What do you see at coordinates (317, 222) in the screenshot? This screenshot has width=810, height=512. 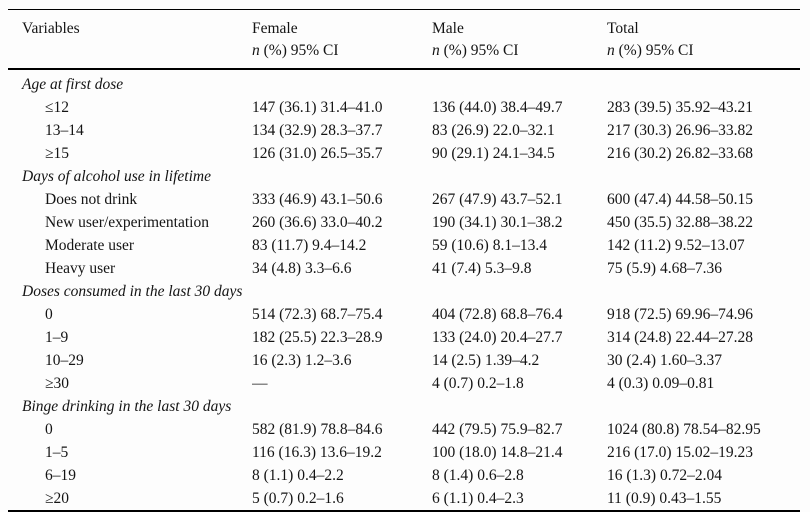 I see `value-cell-female: 260 (36.6) 33.0–40.2` at bounding box center [317, 222].